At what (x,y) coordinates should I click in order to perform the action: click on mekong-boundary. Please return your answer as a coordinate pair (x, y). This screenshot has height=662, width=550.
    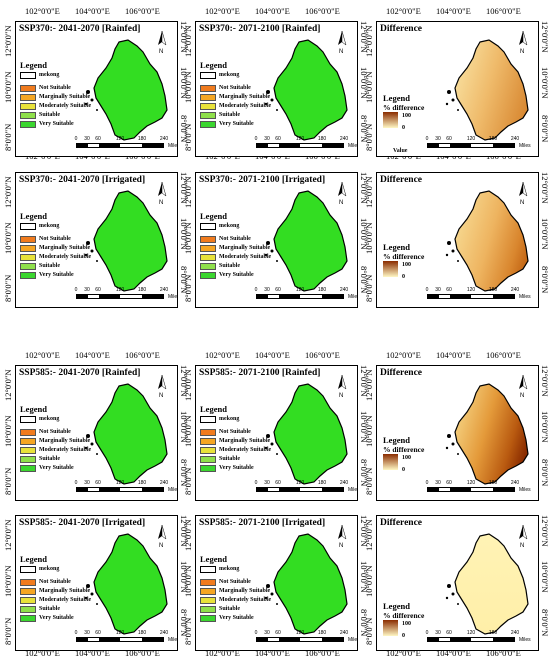
    Looking at the image, I should click on (130, 241).